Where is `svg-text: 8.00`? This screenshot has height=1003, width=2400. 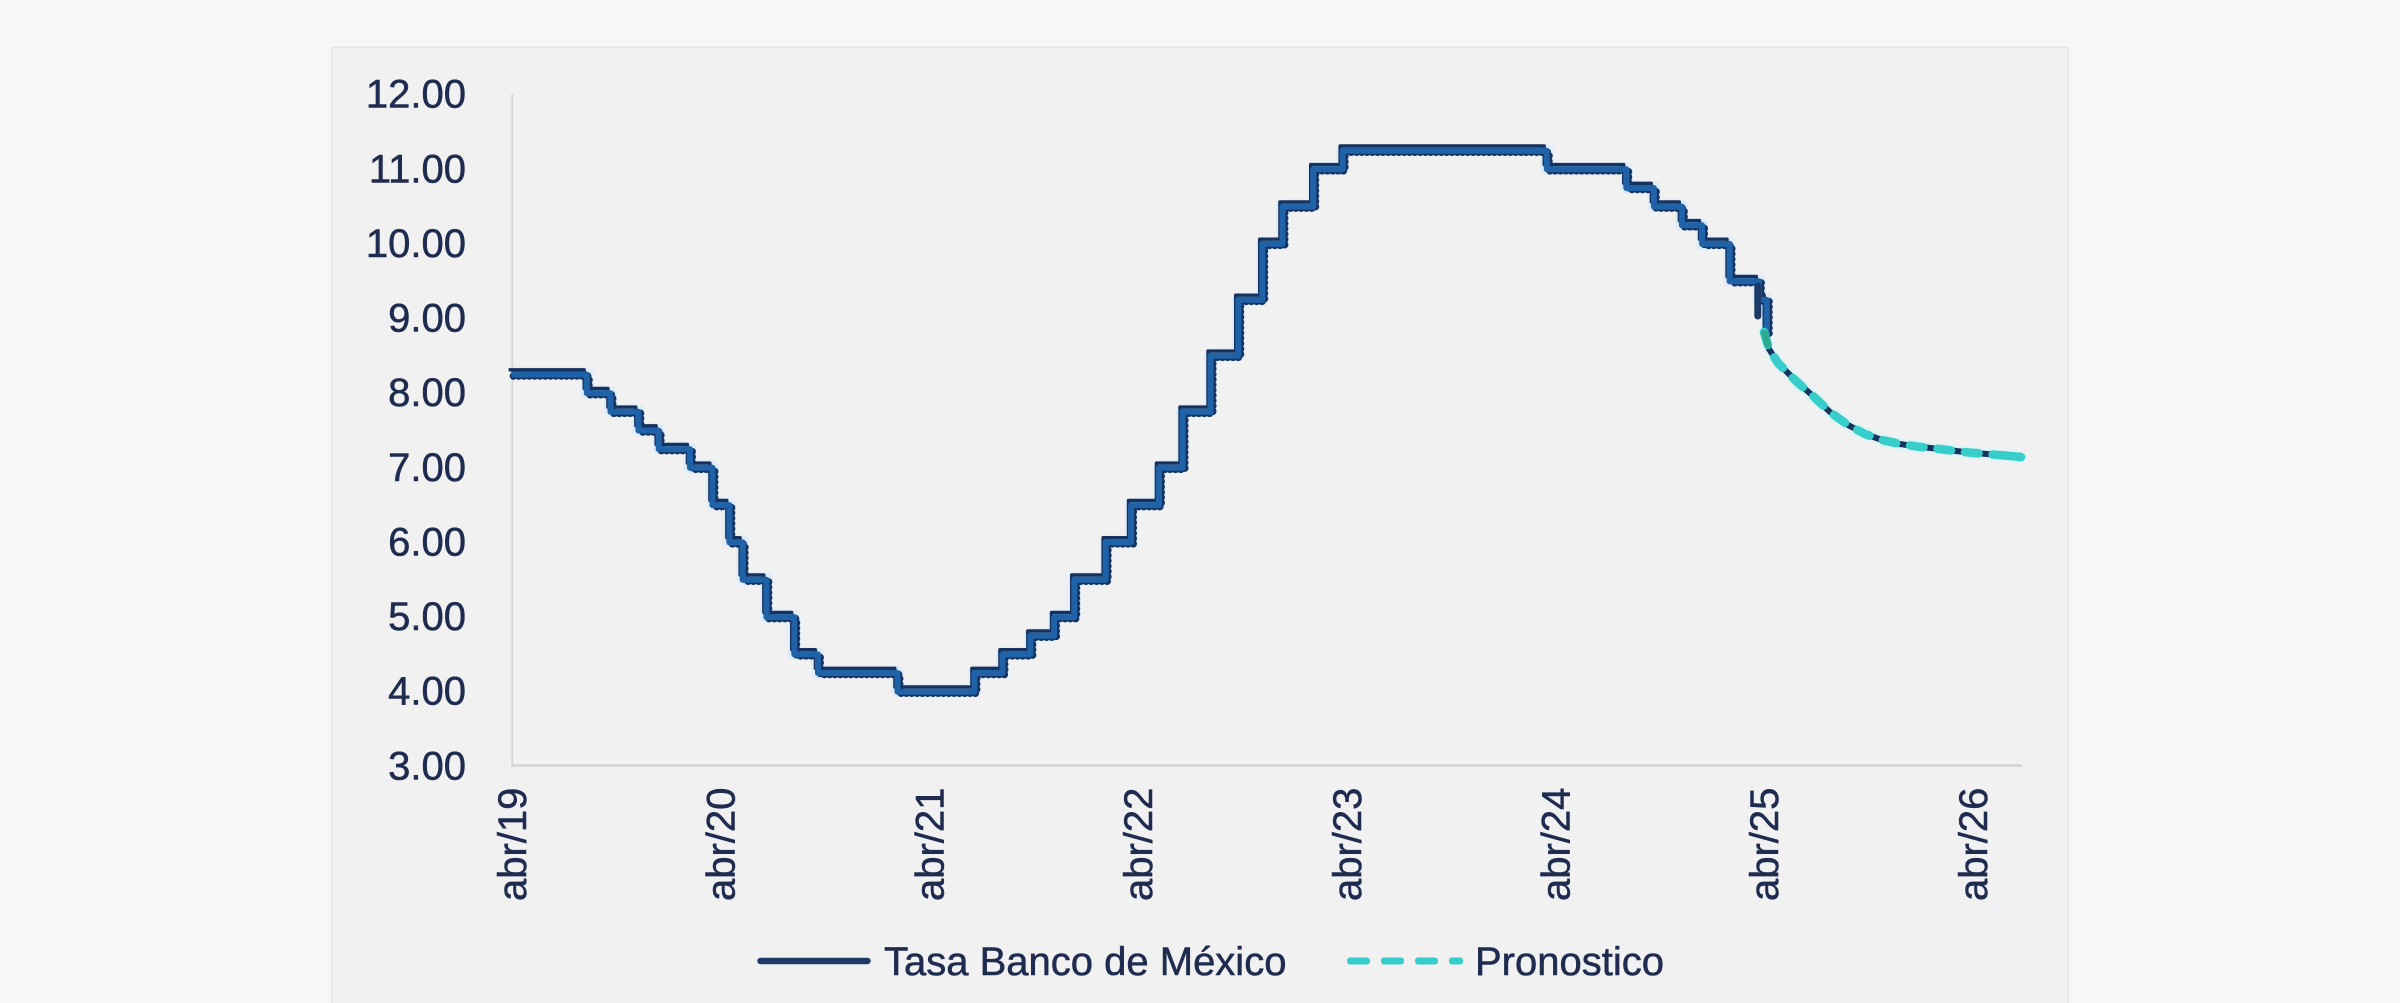
svg-text: 8.00 is located at coordinates (427, 393).